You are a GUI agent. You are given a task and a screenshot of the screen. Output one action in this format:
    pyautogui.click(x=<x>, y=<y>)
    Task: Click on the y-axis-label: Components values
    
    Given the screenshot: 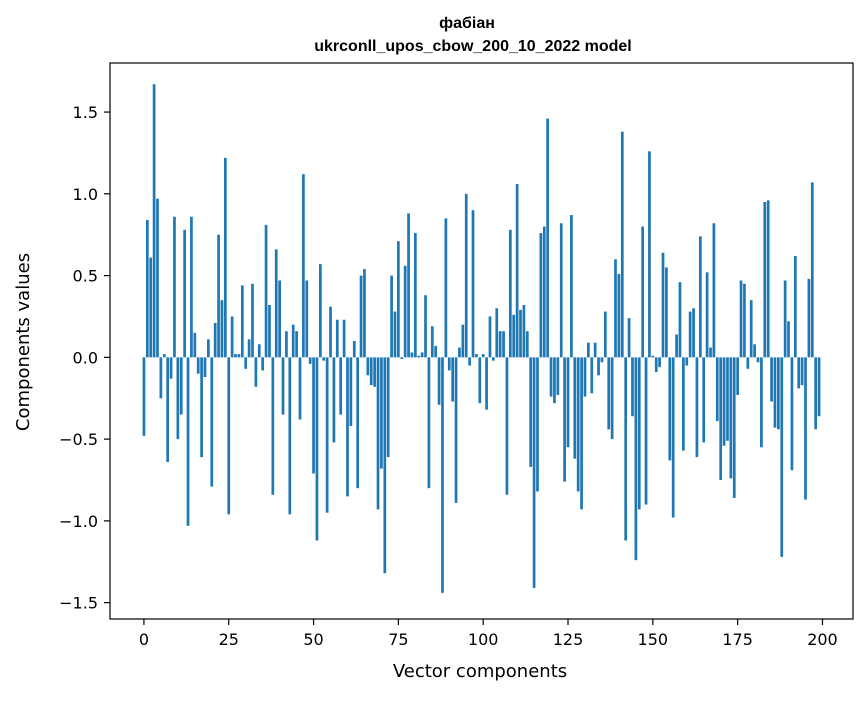 What is the action you would take?
    pyautogui.click(x=23, y=342)
    